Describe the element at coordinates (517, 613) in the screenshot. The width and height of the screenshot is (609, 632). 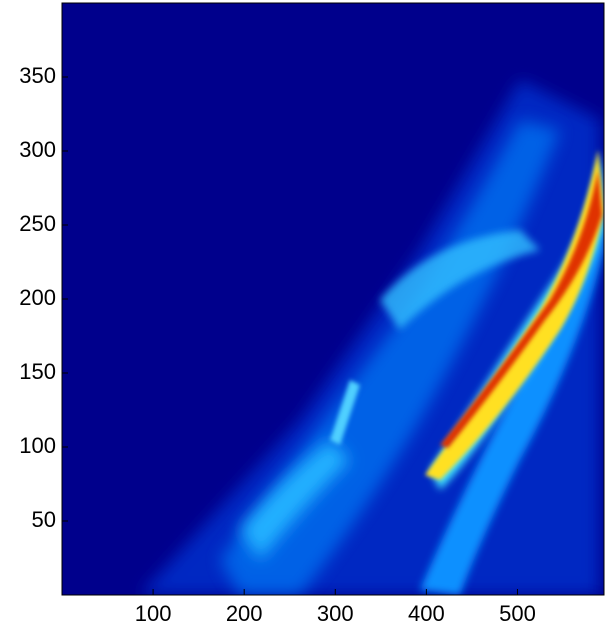
I see `x-tick-label: 500` at that location.